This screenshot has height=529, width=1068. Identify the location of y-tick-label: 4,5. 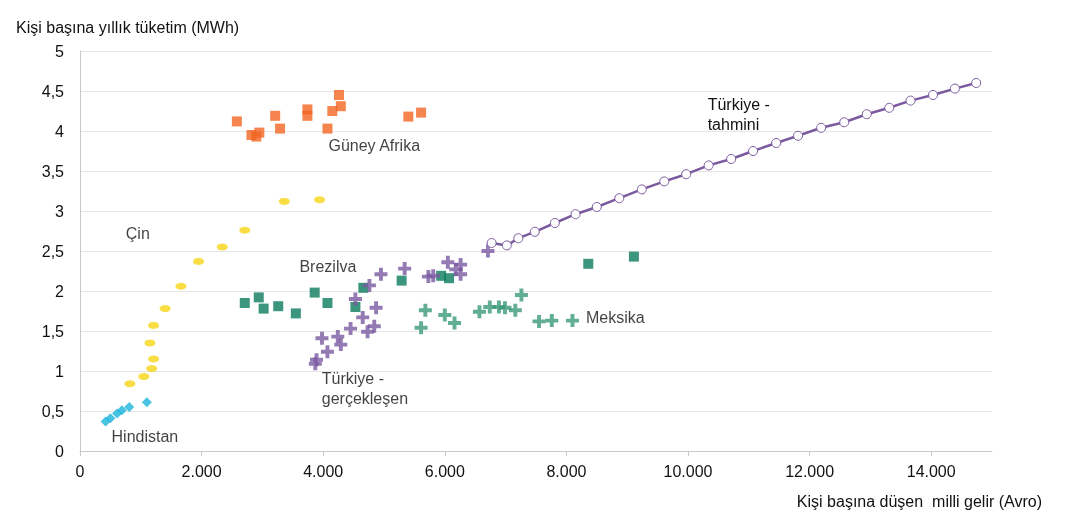
(53, 91).